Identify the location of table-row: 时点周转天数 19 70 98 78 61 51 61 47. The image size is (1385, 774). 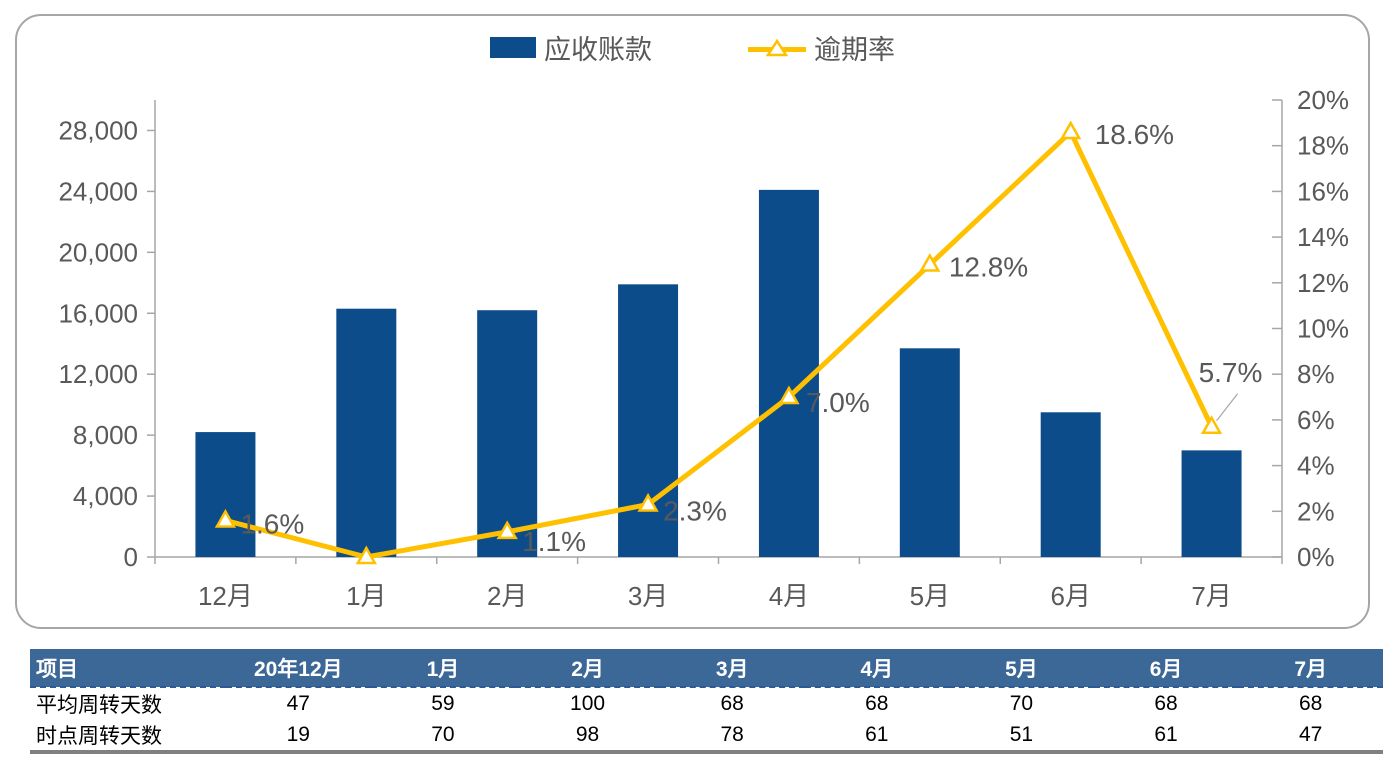
(706, 736).